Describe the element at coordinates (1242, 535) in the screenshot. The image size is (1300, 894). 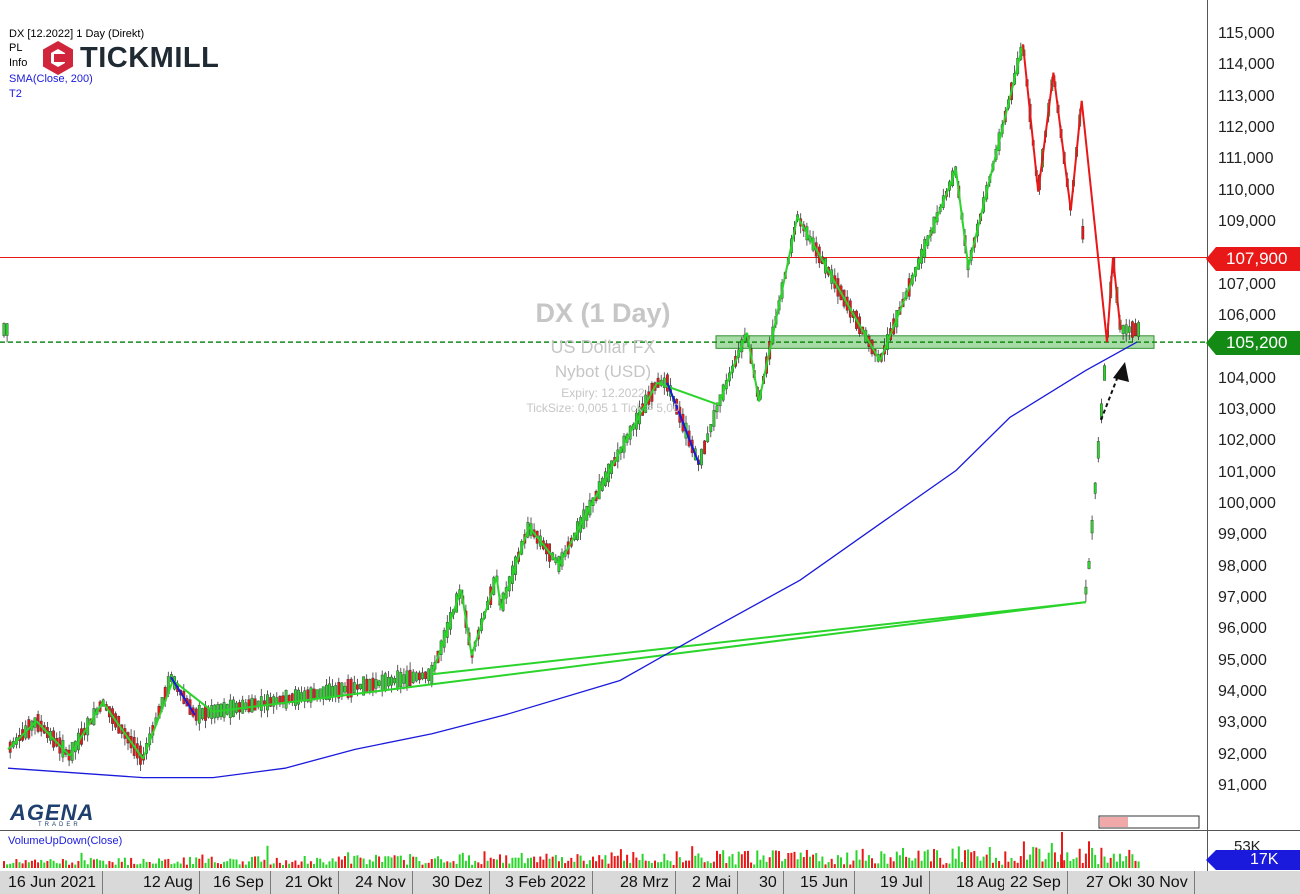
I see `price-tick-label: 99,000` at that location.